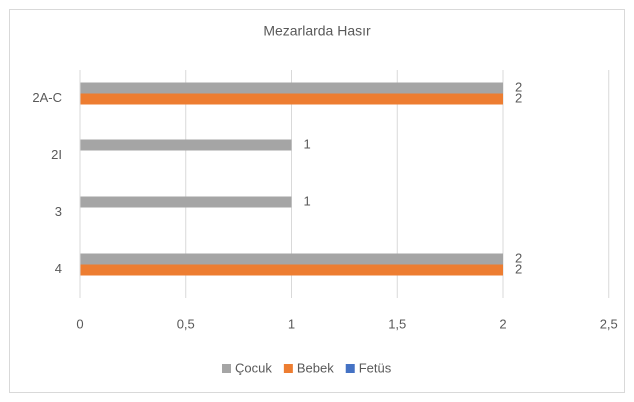 Image resolution: width=634 pixels, height=402 pixels. Describe the element at coordinates (47, 97) in the screenshot. I see `y-tick-label: 2A-C` at that location.